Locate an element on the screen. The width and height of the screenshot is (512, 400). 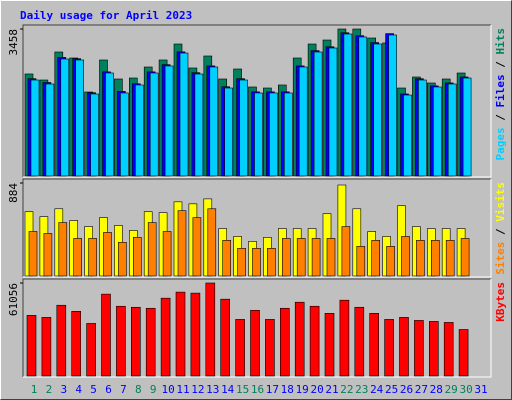
x-tick-label: 30 is located at coordinates (465, 389).